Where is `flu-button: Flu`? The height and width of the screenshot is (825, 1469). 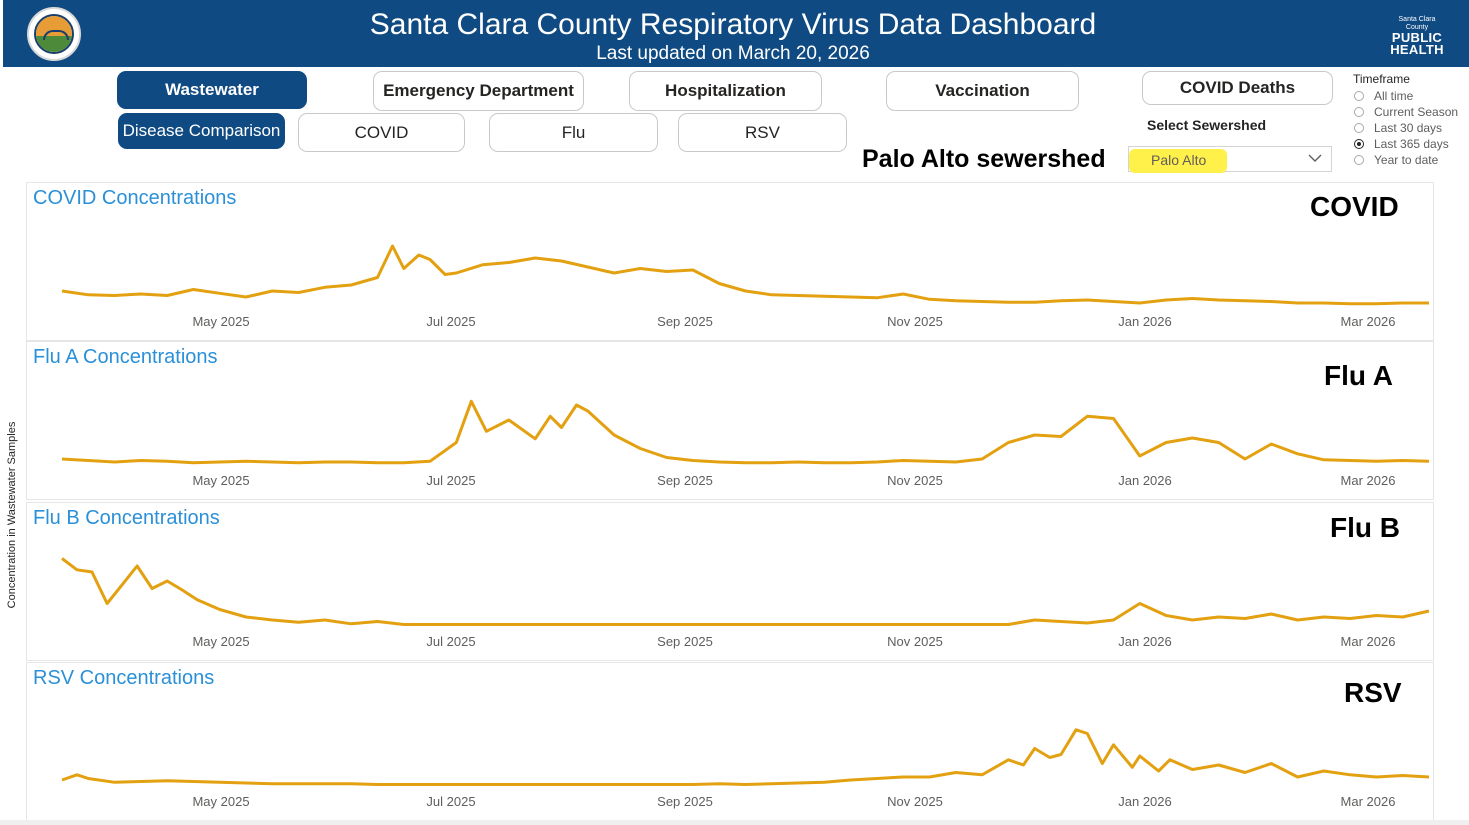 flu-button: Flu is located at coordinates (573, 132).